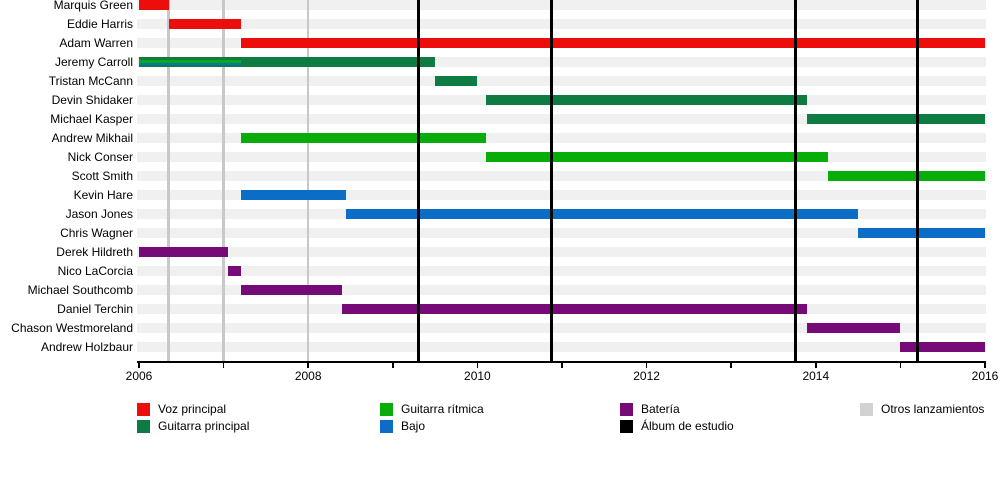  What do you see at coordinates (866, 409) in the screenshot?
I see `legend-swatch-otros` at bounding box center [866, 409].